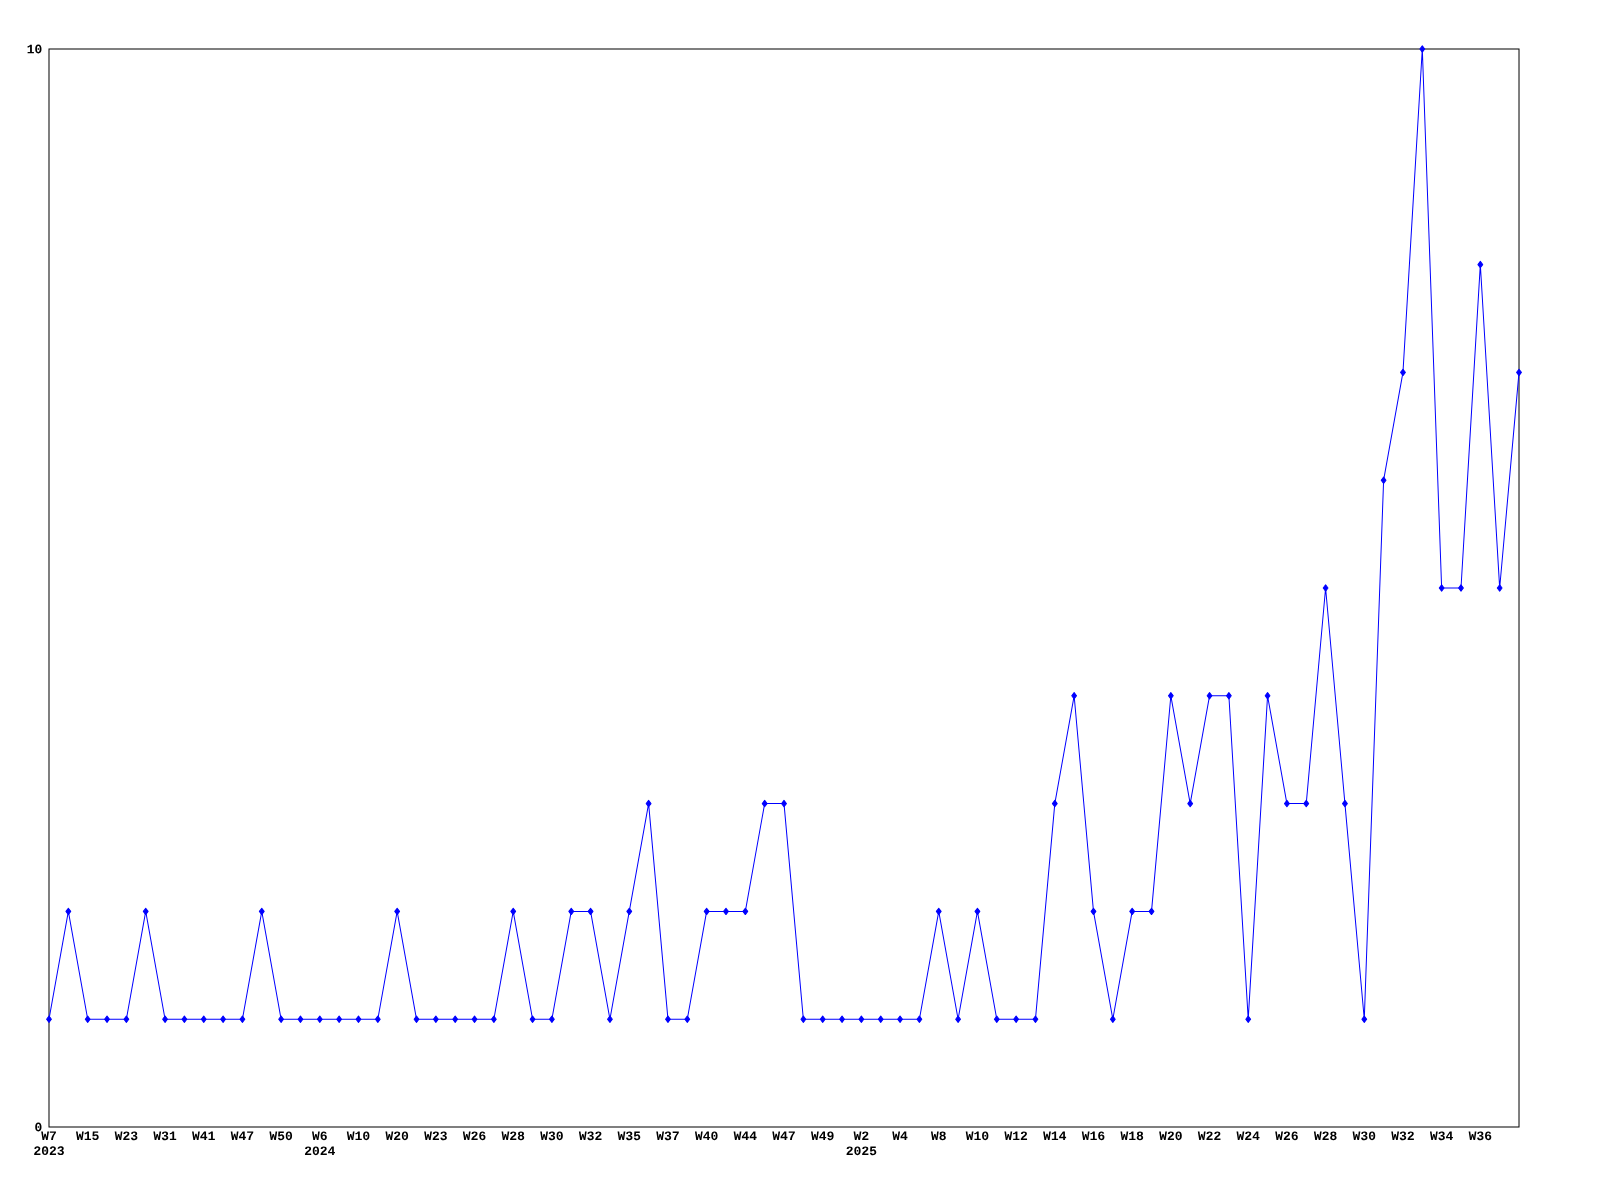 The height and width of the screenshot is (1200, 1600). I want to click on x-tick-label: W2 2025, so click(861, 1143).